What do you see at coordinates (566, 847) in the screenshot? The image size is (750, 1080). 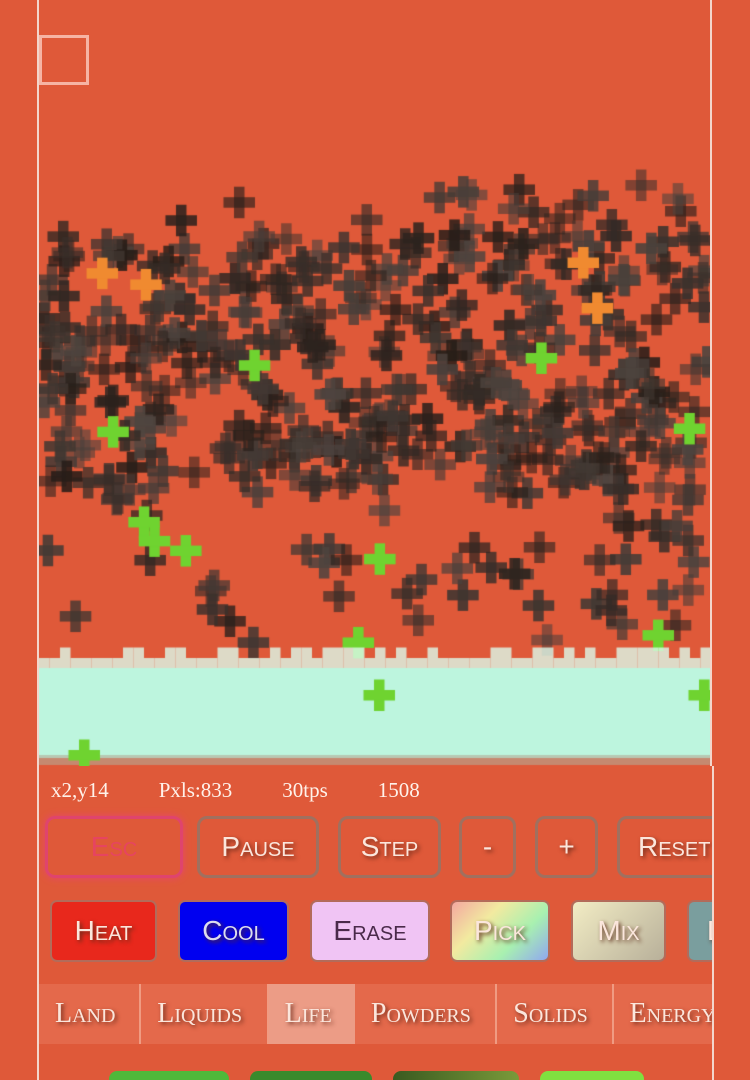 I see `faster-button: +` at bounding box center [566, 847].